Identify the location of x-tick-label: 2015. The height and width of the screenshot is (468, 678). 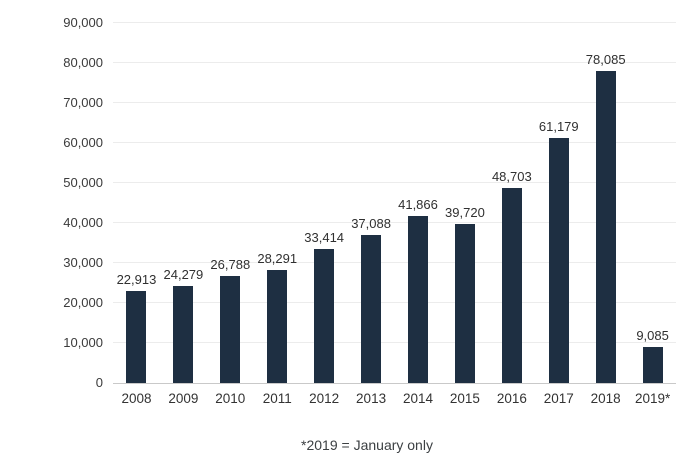
(464, 398).